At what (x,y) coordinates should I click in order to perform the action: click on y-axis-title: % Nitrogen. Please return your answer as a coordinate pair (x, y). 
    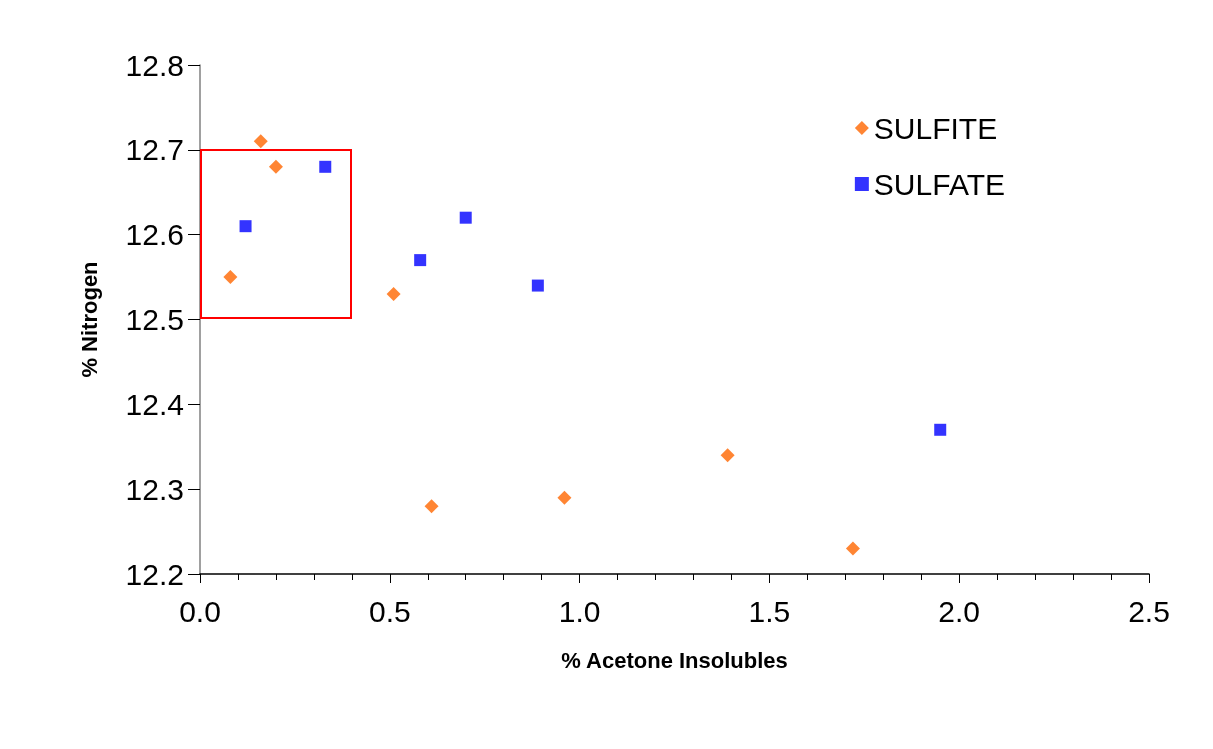
    Looking at the image, I should click on (89, 319).